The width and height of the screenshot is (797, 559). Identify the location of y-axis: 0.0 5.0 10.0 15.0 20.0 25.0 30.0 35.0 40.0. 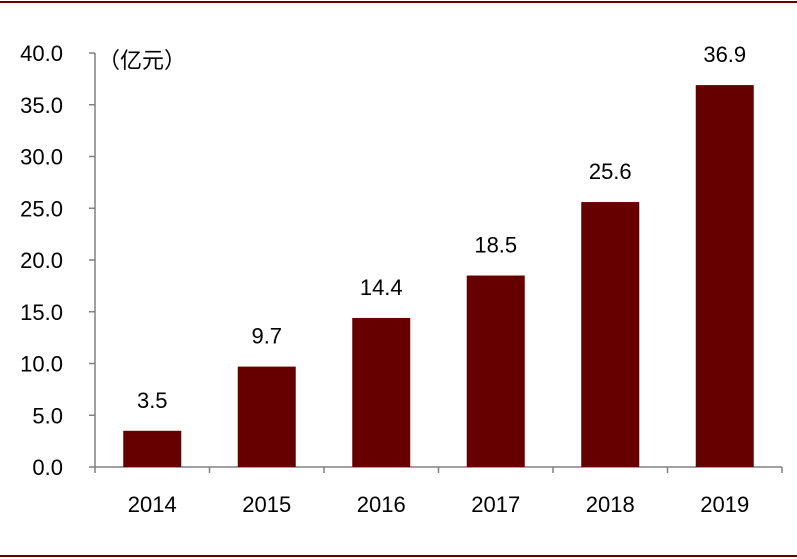
(58, 260).